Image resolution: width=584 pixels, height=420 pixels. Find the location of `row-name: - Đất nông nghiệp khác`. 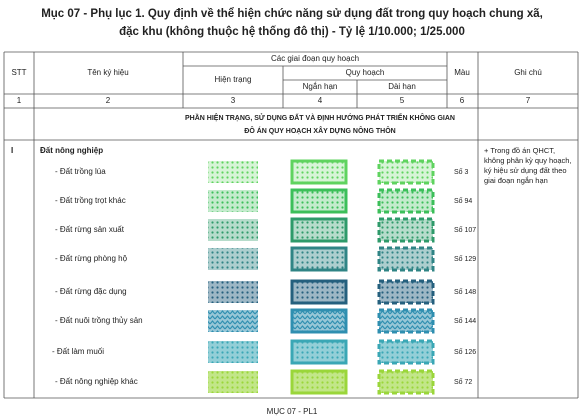

row-name: - Đất nông nghiệp khác is located at coordinates (96, 381).